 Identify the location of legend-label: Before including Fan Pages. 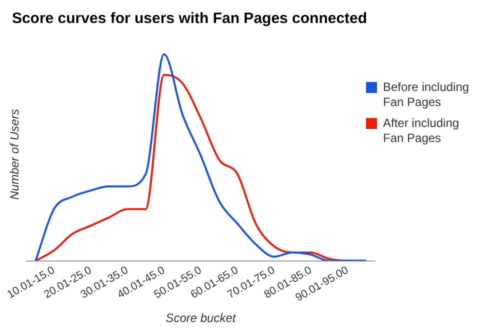
(426, 95).